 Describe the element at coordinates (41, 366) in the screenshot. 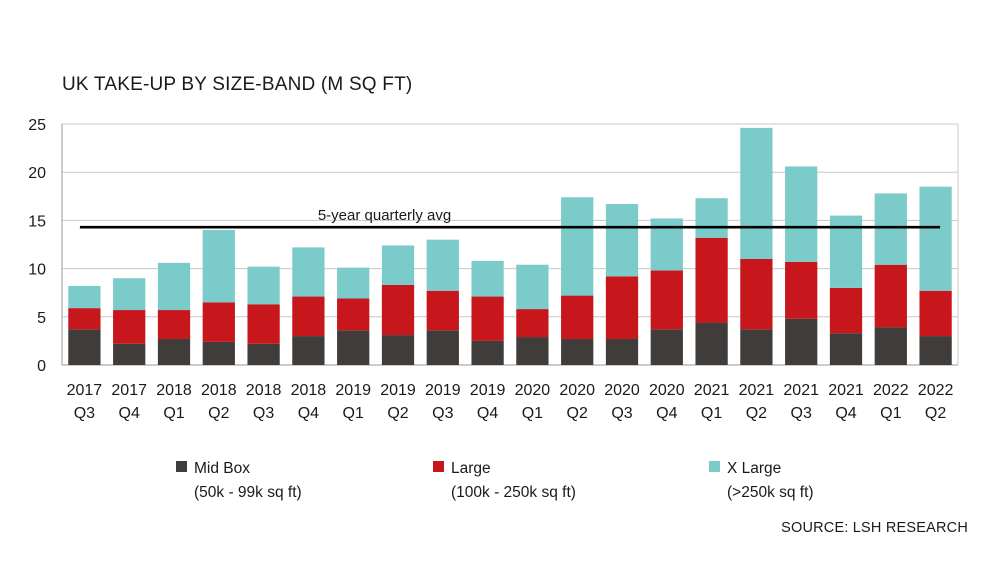

I see `y-tick-label: 0` at that location.